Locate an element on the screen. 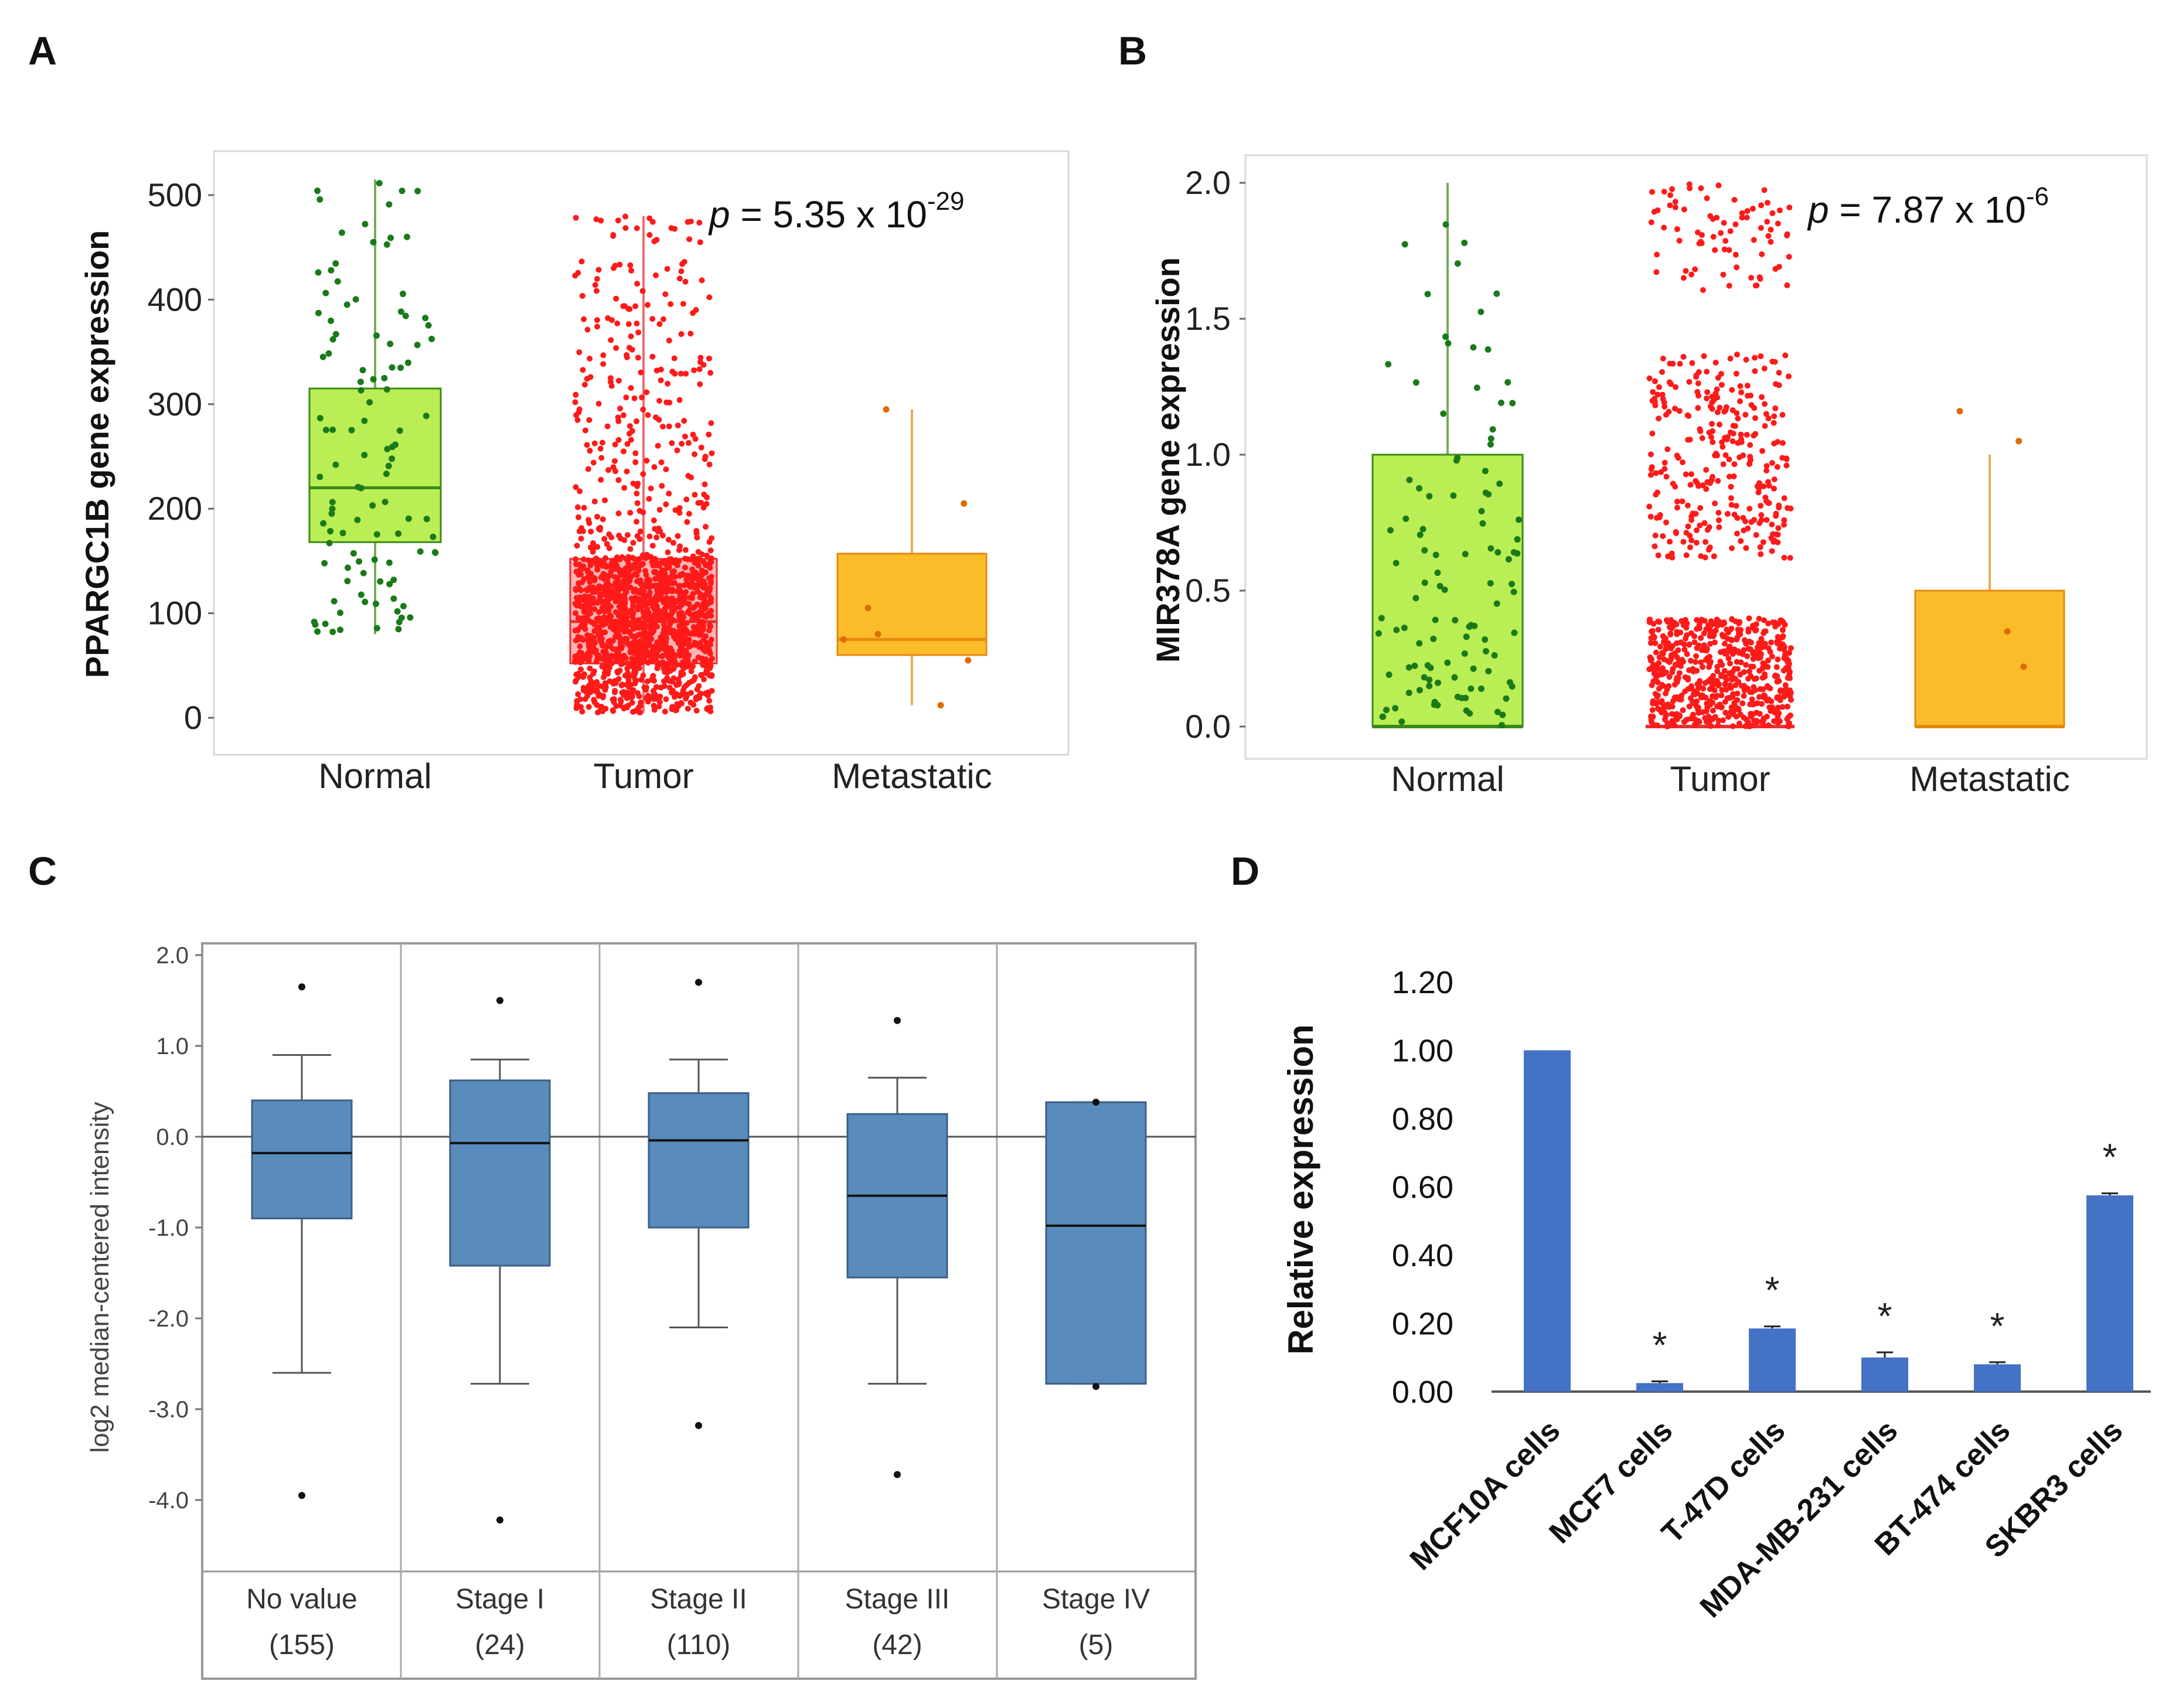 The height and width of the screenshot is (1708, 2179). panel-d-category-mda-mb-231: MDA-MB-231 cells is located at coordinates (1799, 1518).